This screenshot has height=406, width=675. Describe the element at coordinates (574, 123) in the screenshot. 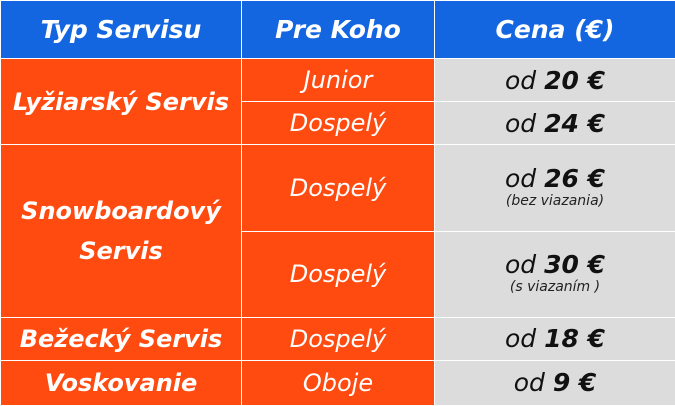

I see `price-amount: 24 €` at that location.